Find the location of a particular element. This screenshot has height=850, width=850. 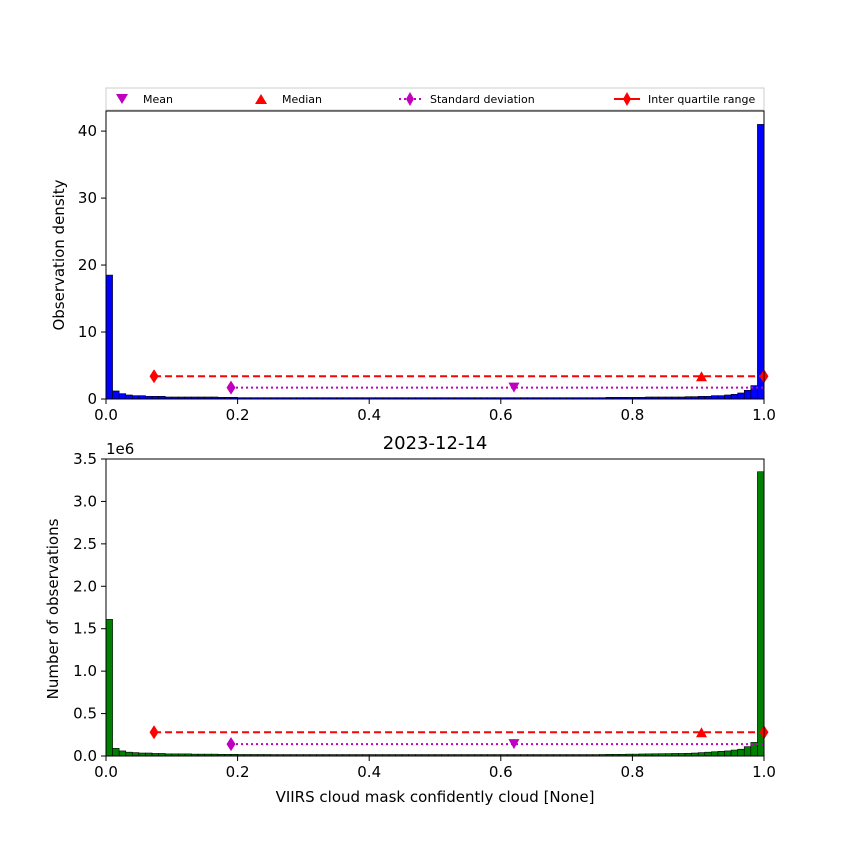

mean-marker-icon is located at coordinates (122, 99).